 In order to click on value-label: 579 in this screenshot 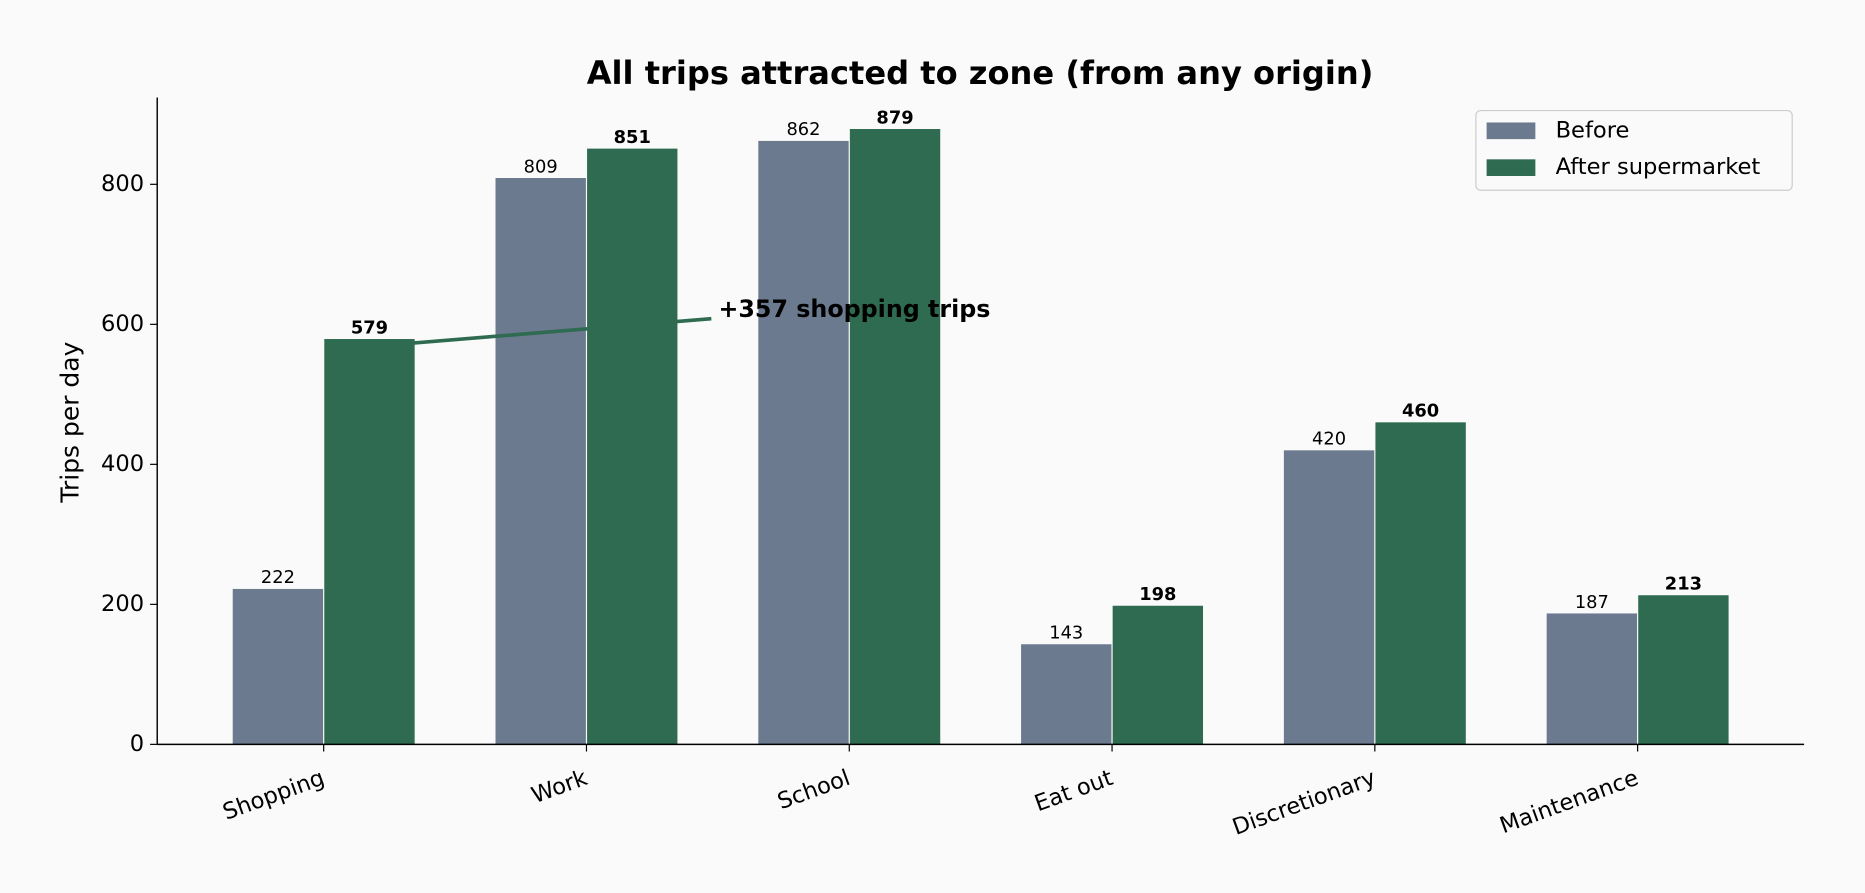, I will do `click(369, 327)`.